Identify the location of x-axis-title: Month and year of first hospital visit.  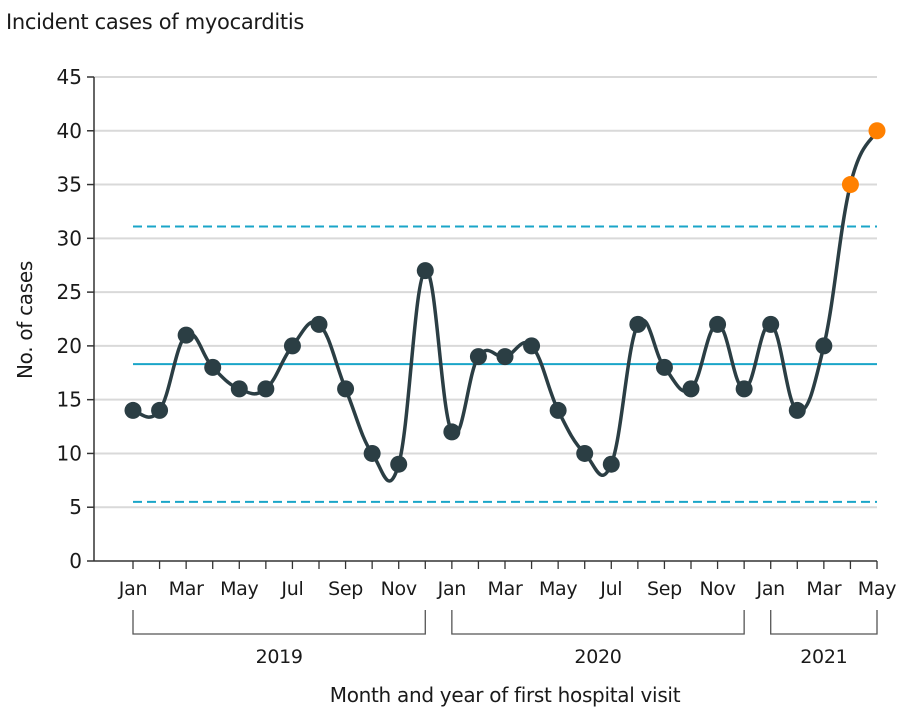
(505, 695).